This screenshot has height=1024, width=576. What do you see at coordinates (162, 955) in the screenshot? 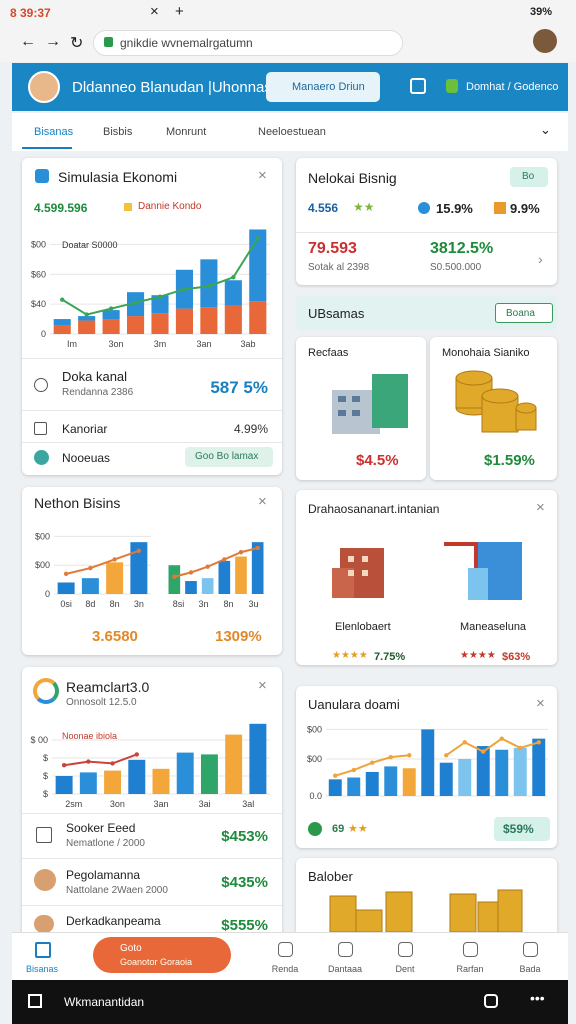
I see `cta-button` at bounding box center [162, 955].